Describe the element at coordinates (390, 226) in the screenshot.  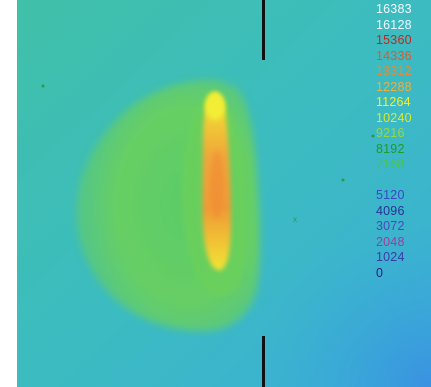
I see `colorbar-label: 3072` at that location.